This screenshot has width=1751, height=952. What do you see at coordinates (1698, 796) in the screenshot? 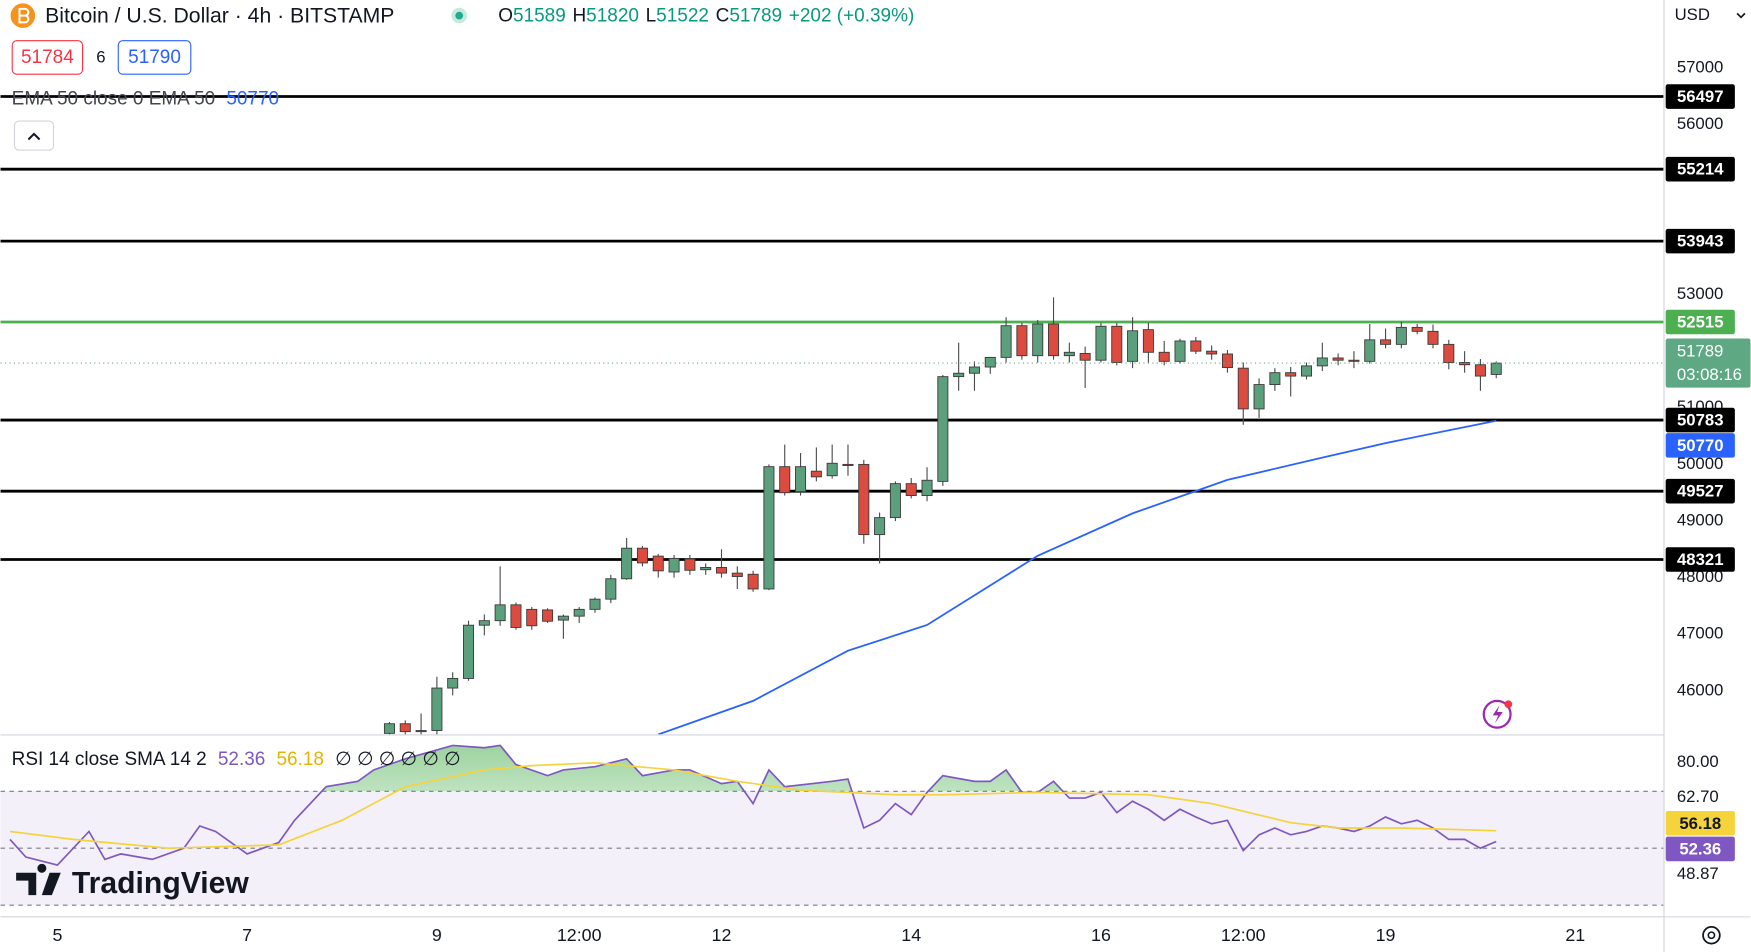
I see `rsi-tick-label: 62.70` at bounding box center [1698, 796].